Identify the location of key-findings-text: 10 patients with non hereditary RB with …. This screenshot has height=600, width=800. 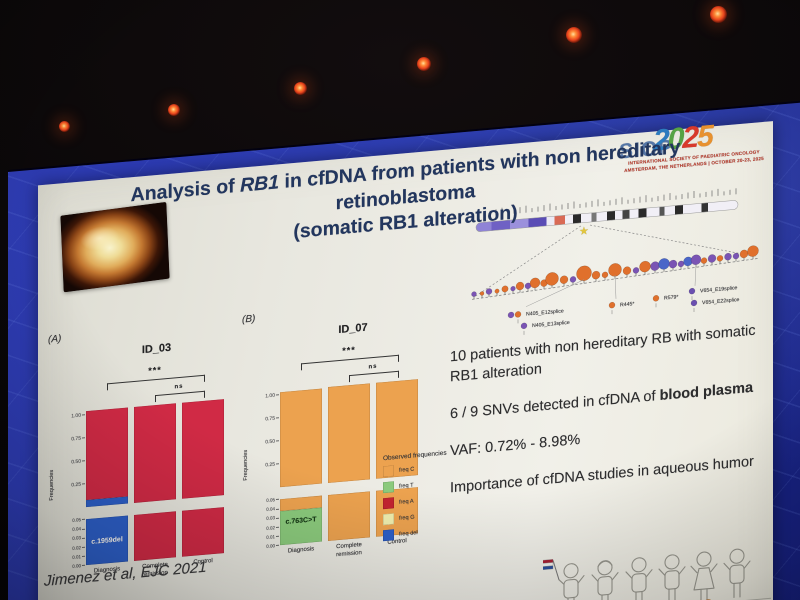
(611, 417).